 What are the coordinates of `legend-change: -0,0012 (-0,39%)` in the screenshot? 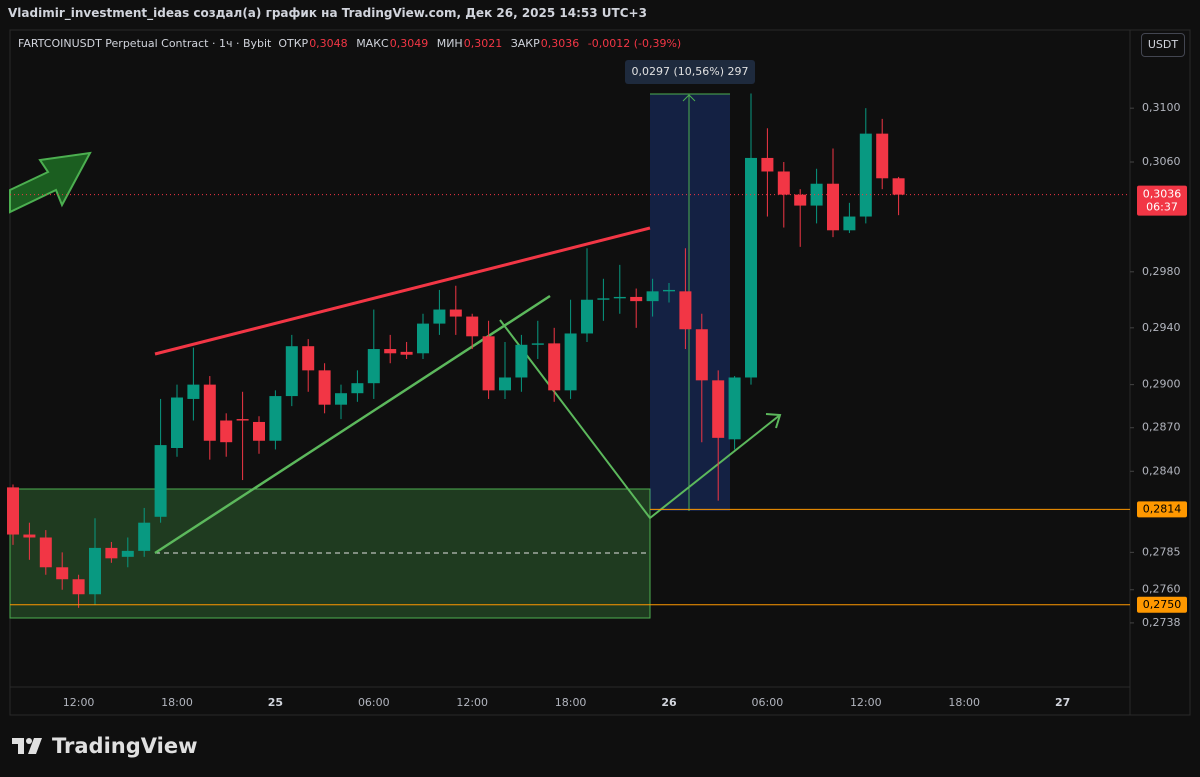 It's located at (634, 43).